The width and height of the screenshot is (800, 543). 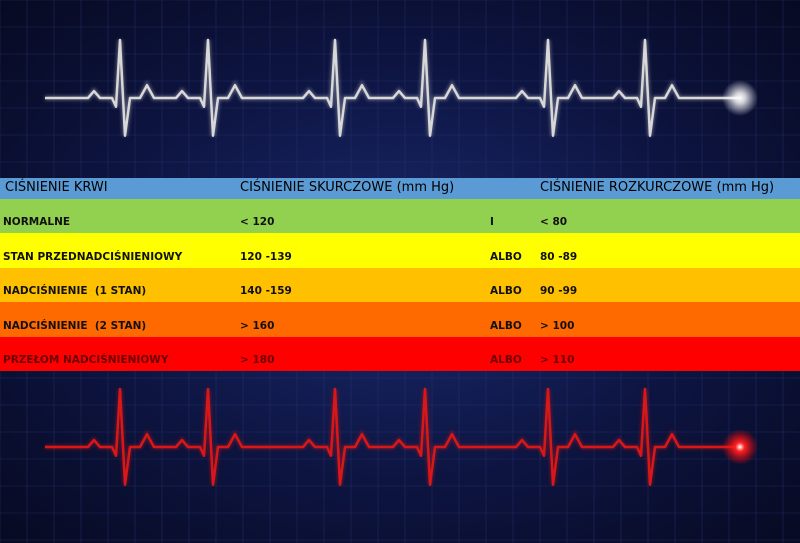 What do you see at coordinates (657, 187) in the screenshot?
I see `header-cell: CIŚNIENIE ROZKURCZOWE (mm Hg)` at bounding box center [657, 187].